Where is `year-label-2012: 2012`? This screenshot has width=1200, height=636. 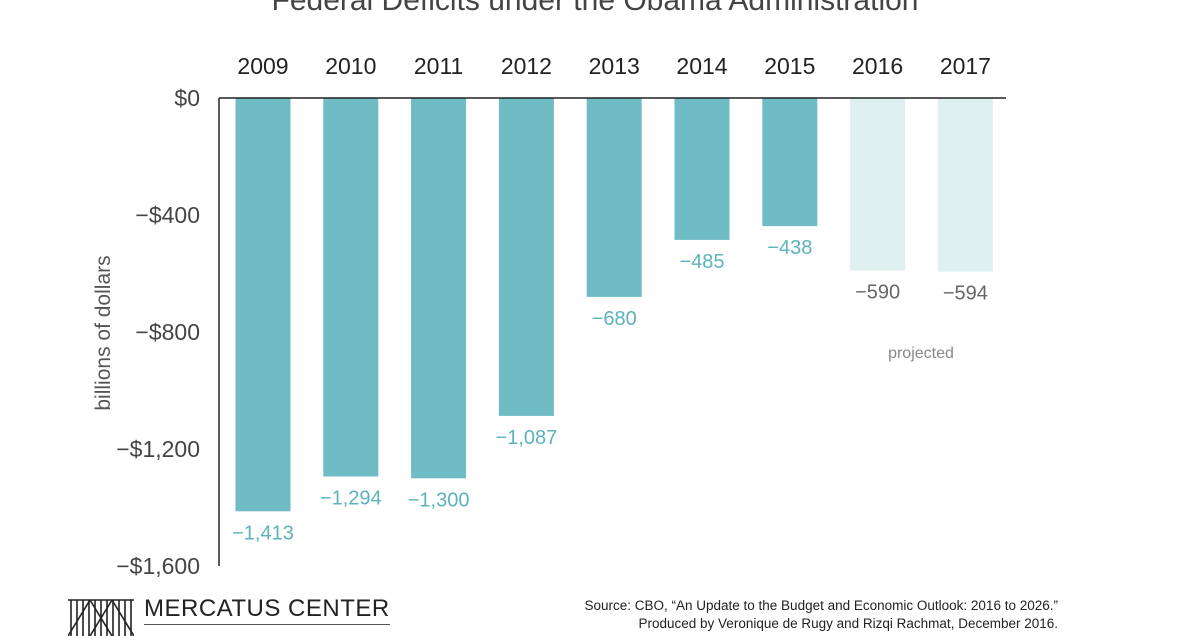
year-label-2012: 2012 is located at coordinates (526, 66).